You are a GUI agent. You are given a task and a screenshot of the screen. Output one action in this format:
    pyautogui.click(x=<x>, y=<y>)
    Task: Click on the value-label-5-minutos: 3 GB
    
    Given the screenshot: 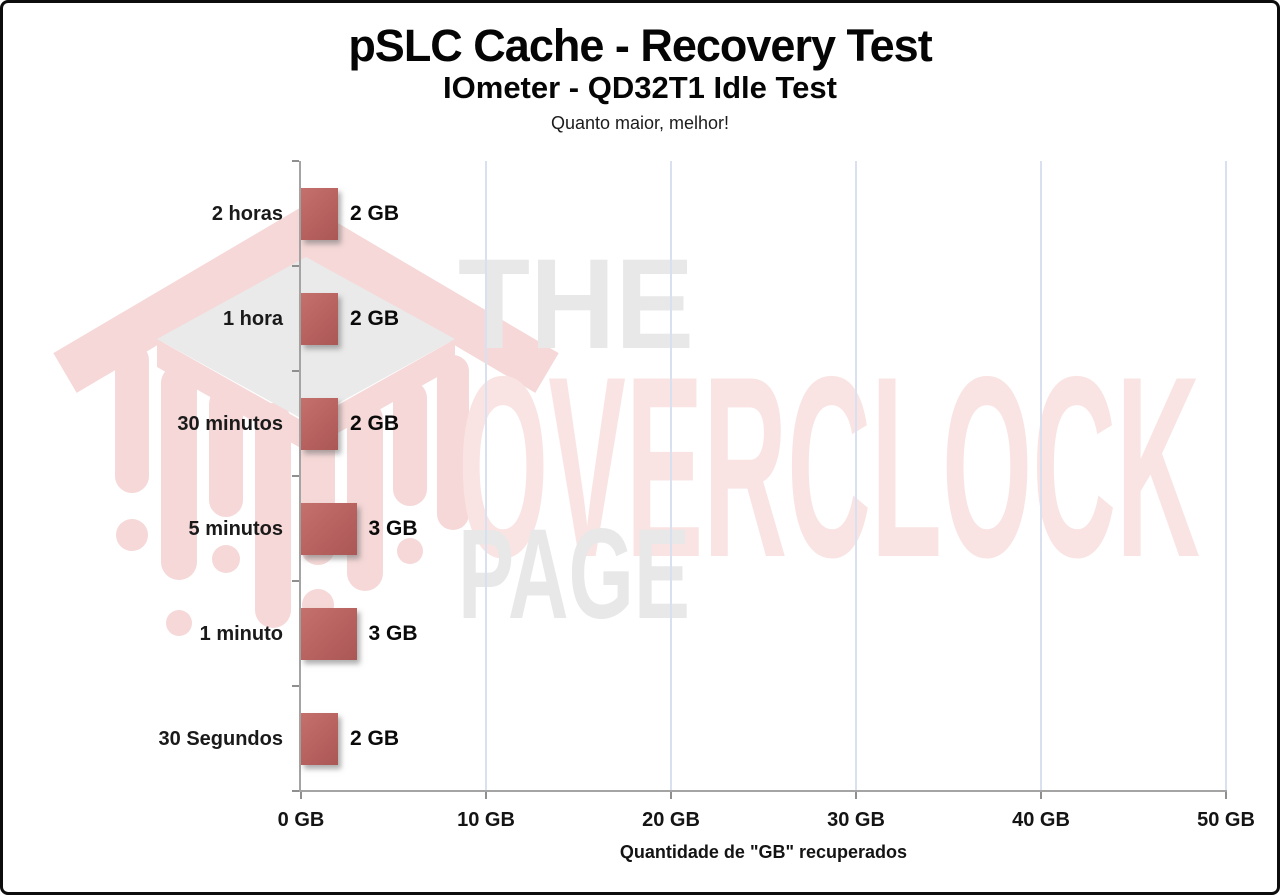 What is the action you would take?
    pyautogui.click(x=393, y=528)
    